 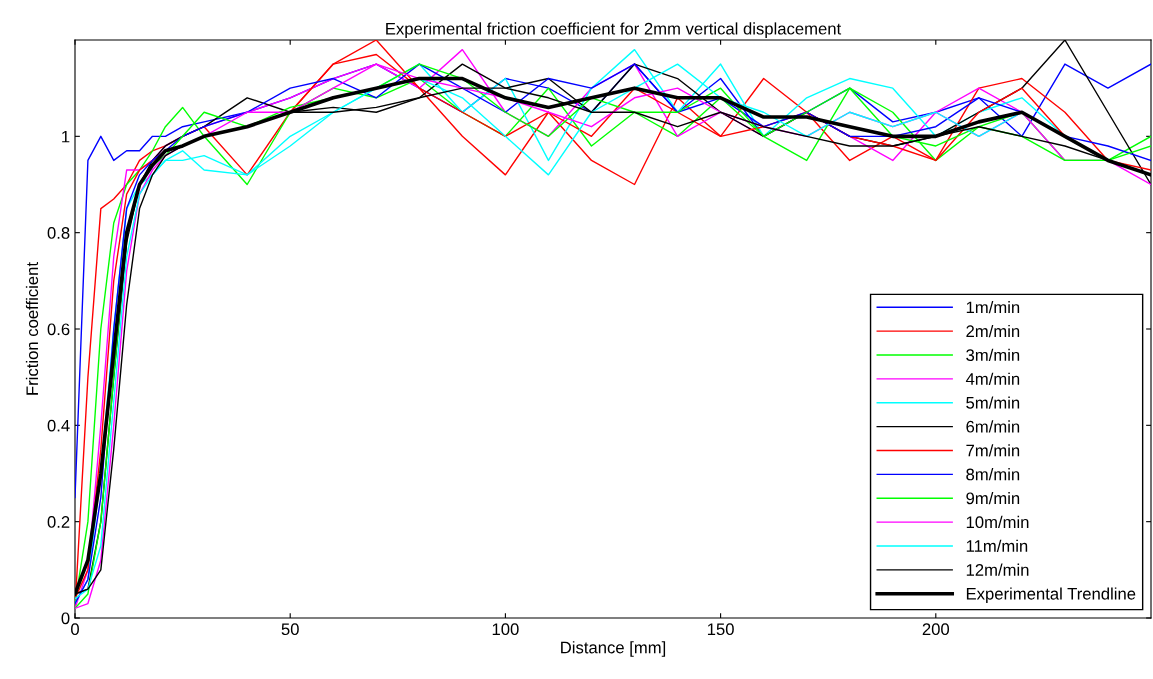 I want to click on legend-label: Experimental Trendline, so click(x=1051, y=595).